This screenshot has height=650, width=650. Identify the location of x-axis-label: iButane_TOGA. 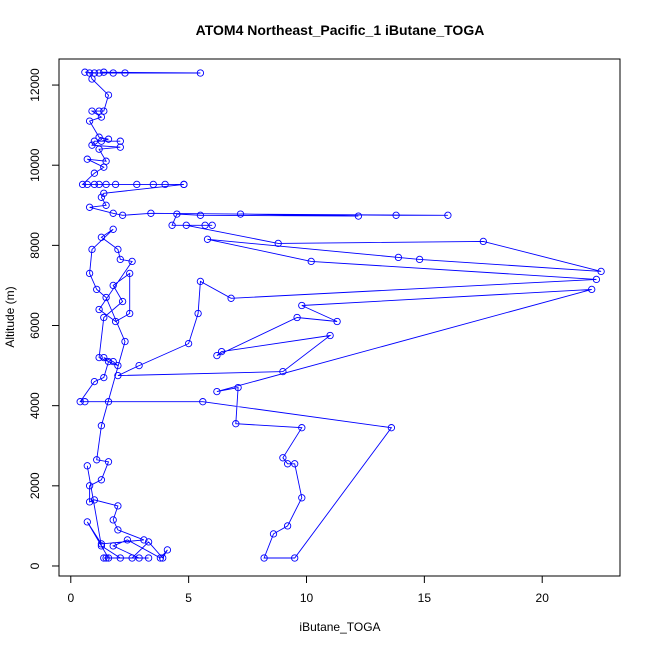
(339, 627).